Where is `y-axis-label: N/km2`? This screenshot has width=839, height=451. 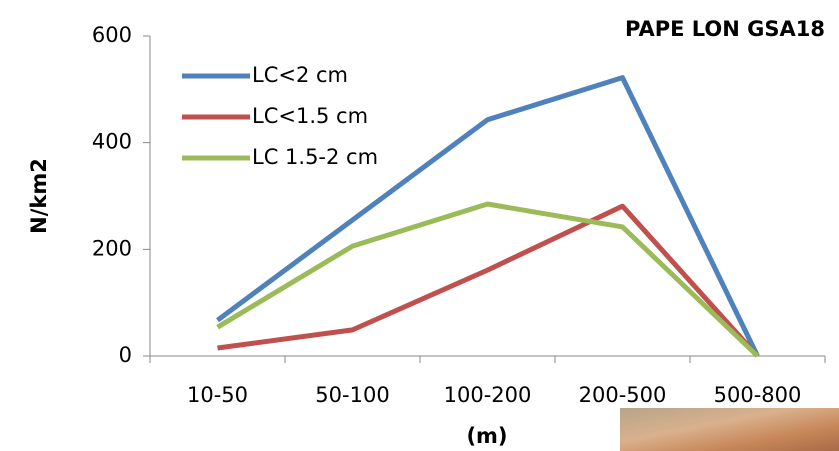
y-axis-label: N/km2 is located at coordinates (39, 196).